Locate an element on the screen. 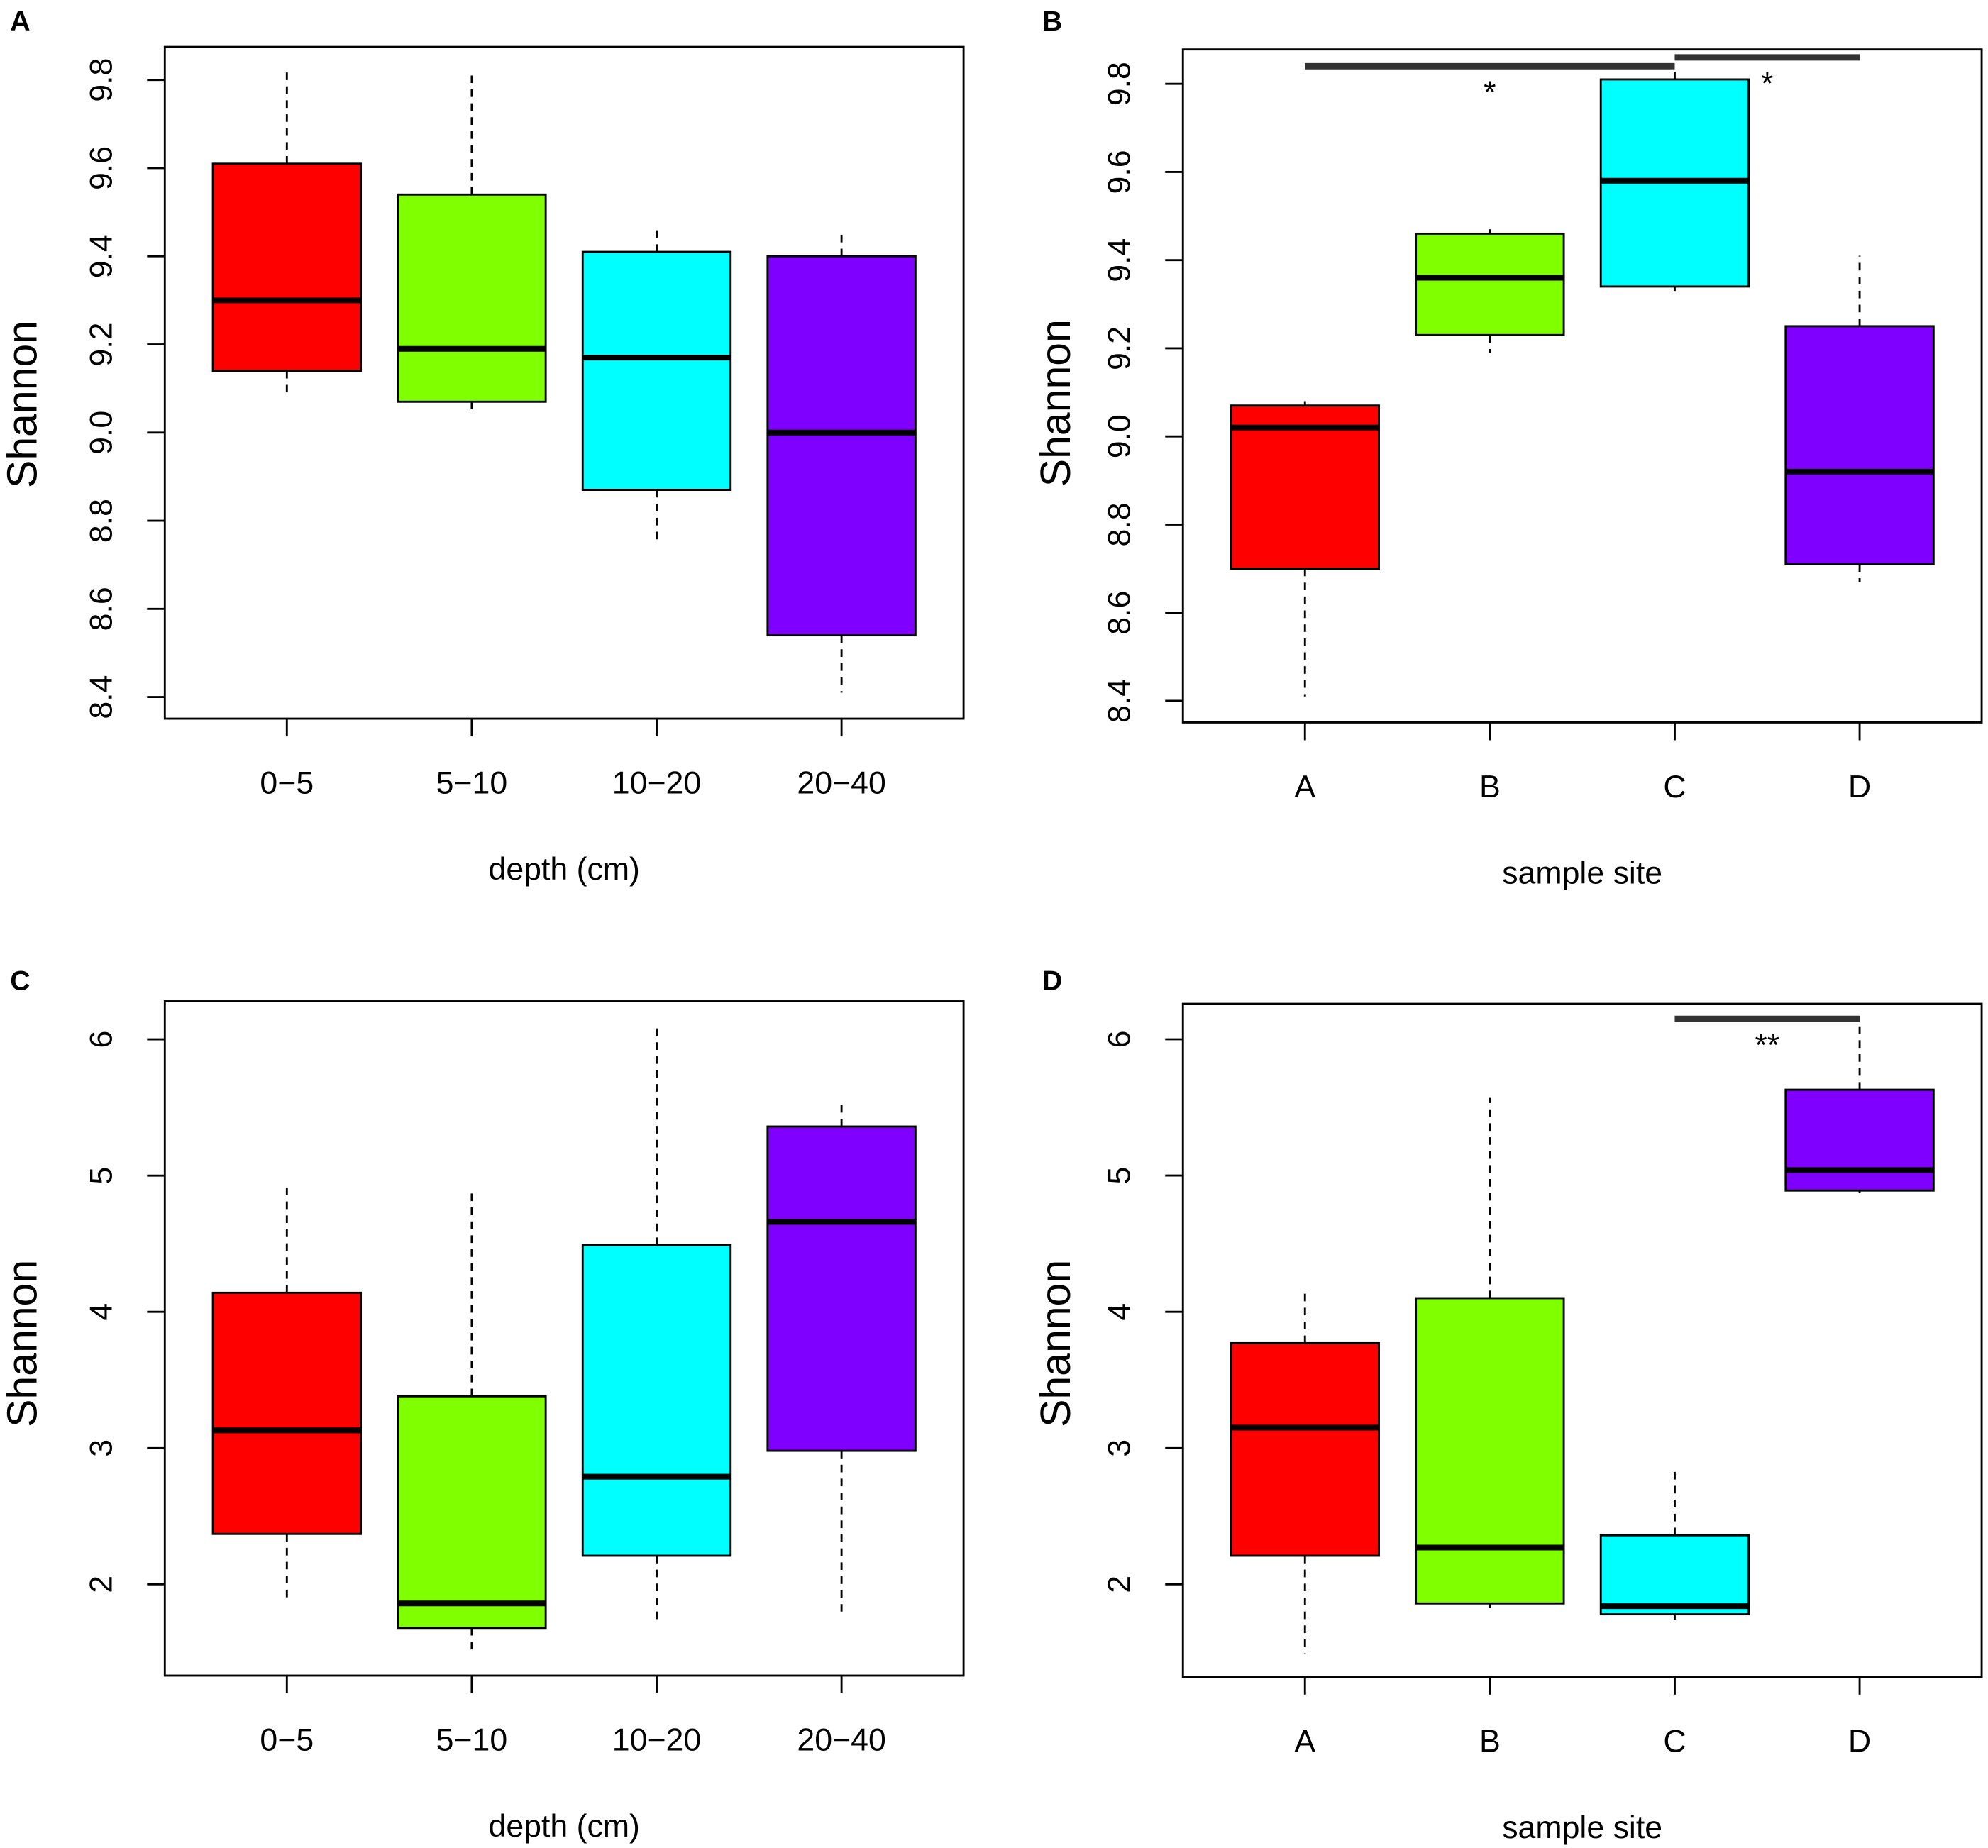  panel-letter: D is located at coordinates (1052, 980).